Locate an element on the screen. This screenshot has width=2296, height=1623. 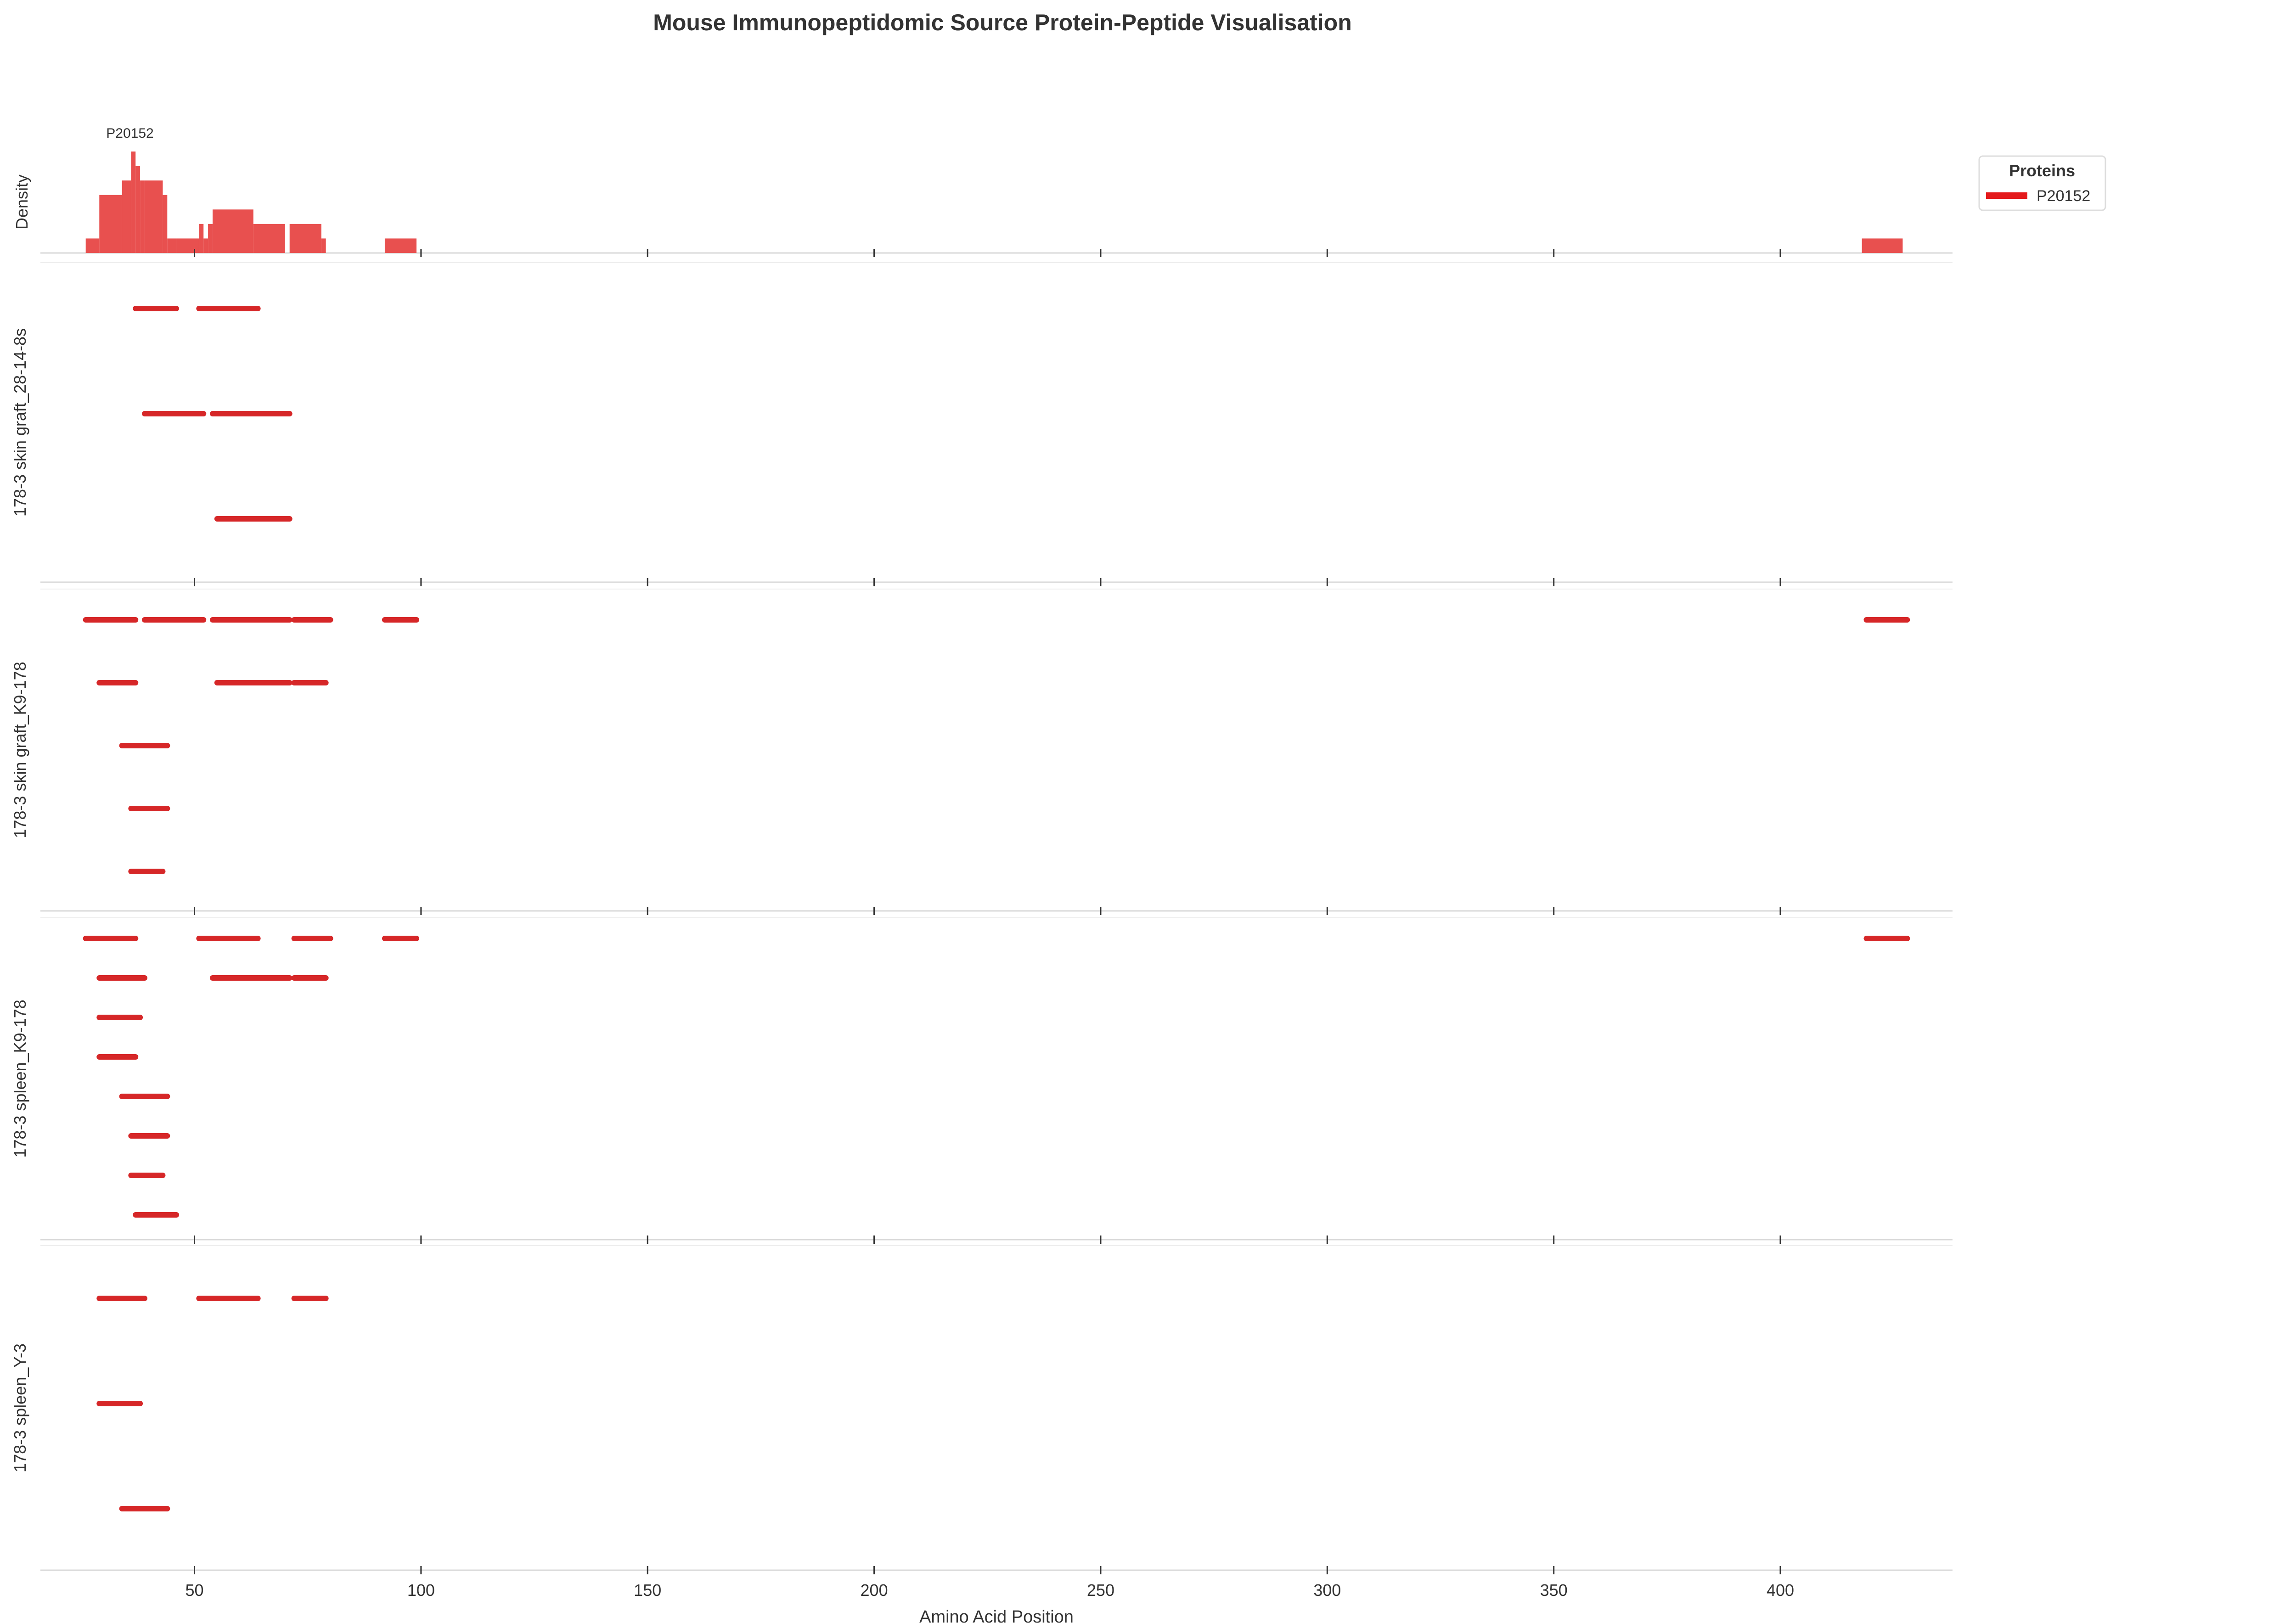
panel-label: 178-3 spleen_Y-3 is located at coordinates (20, 1407).